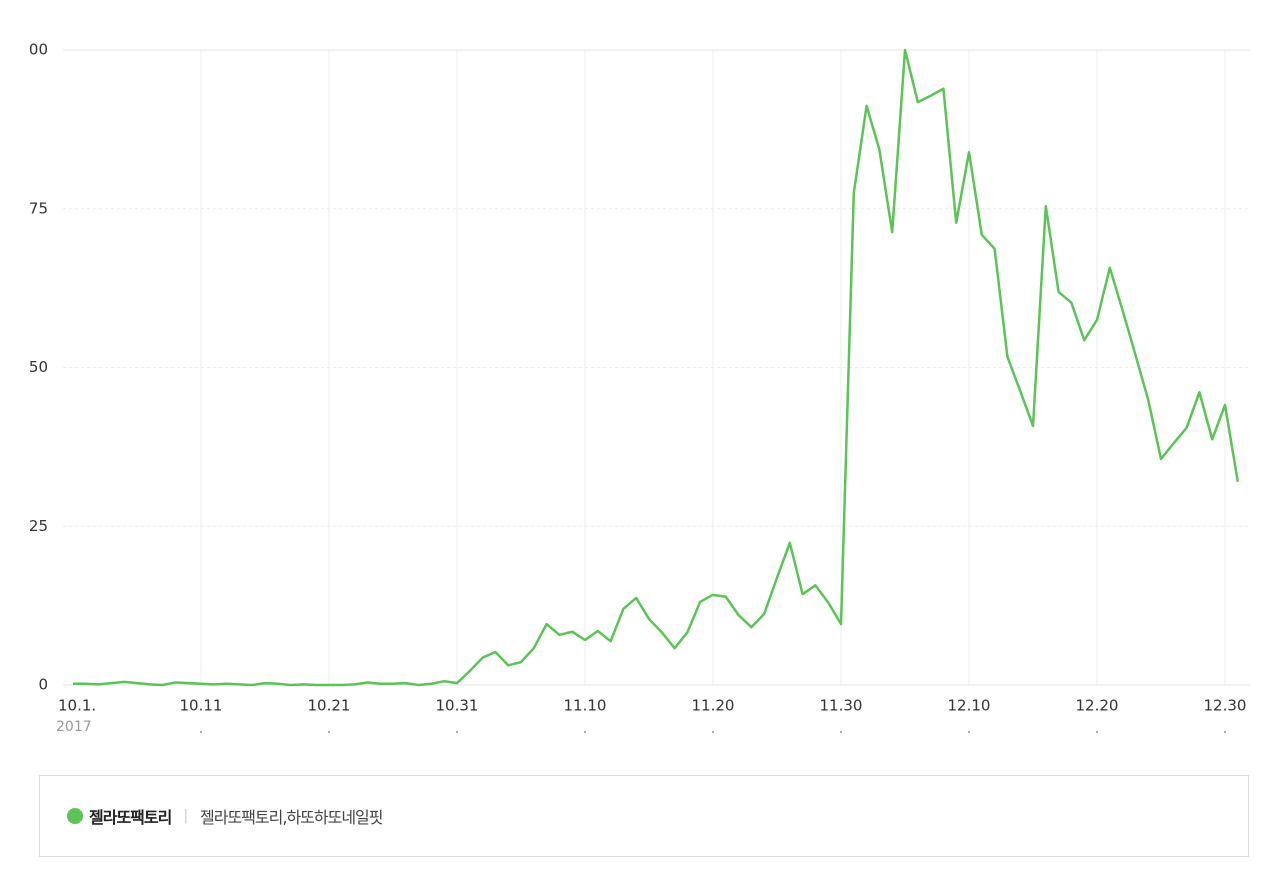 The image size is (1280, 870). Describe the element at coordinates (841, 706) in the screenshot. I see `x-tick-label: 11.30` at that location.